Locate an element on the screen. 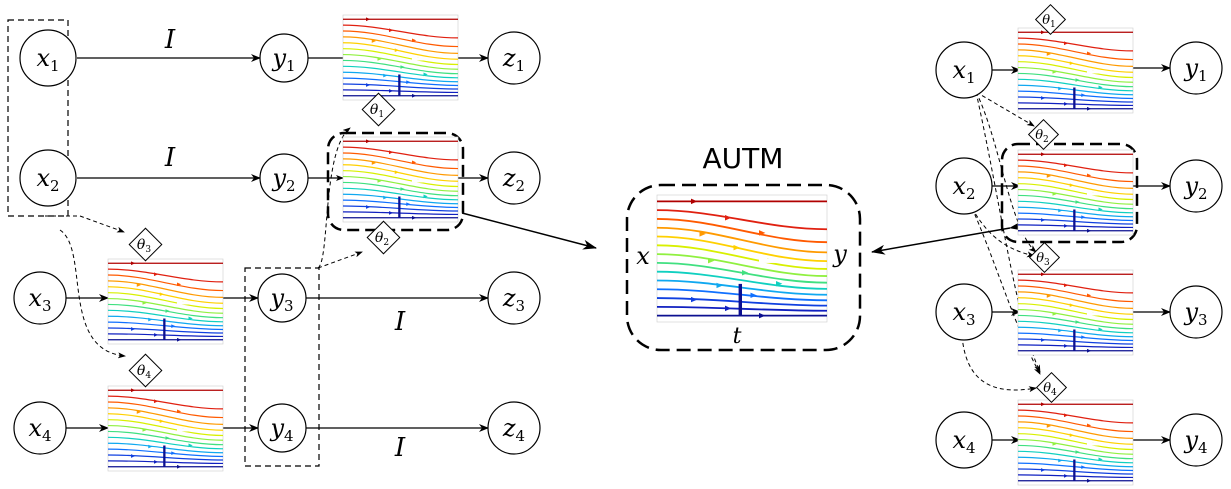 This screenshot has height=489, width=1231. svg-text: x4 is located at coordinates (963, 441).